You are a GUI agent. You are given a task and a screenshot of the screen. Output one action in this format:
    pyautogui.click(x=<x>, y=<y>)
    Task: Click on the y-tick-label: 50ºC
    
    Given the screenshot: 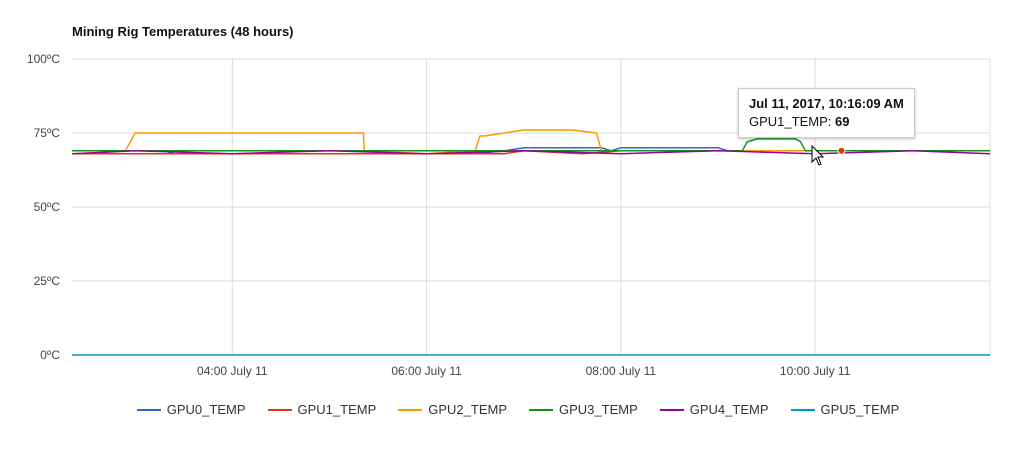 What is the action you would take?
    pyautogui.click(x=47, y=207)
    